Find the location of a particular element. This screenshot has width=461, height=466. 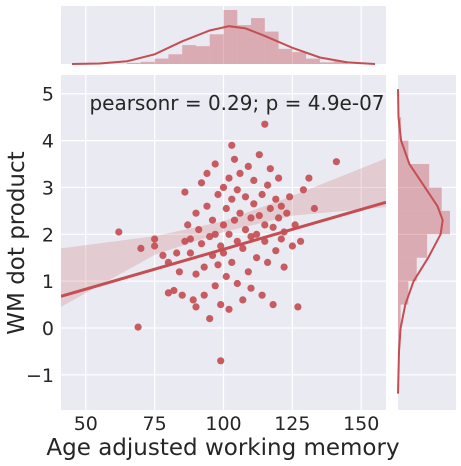

right-marginal-kde is located at coordinates (420, 241).